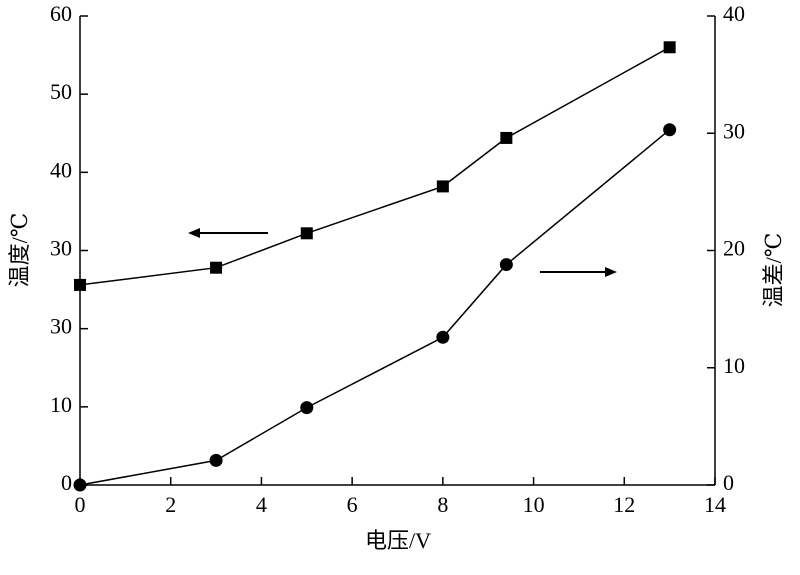 Image resolution: width=800 pixels, height=575 pixels. Describe the element at coordinates (715, 504) in the screenshot. I see `x-tick-label: 14` at that location.